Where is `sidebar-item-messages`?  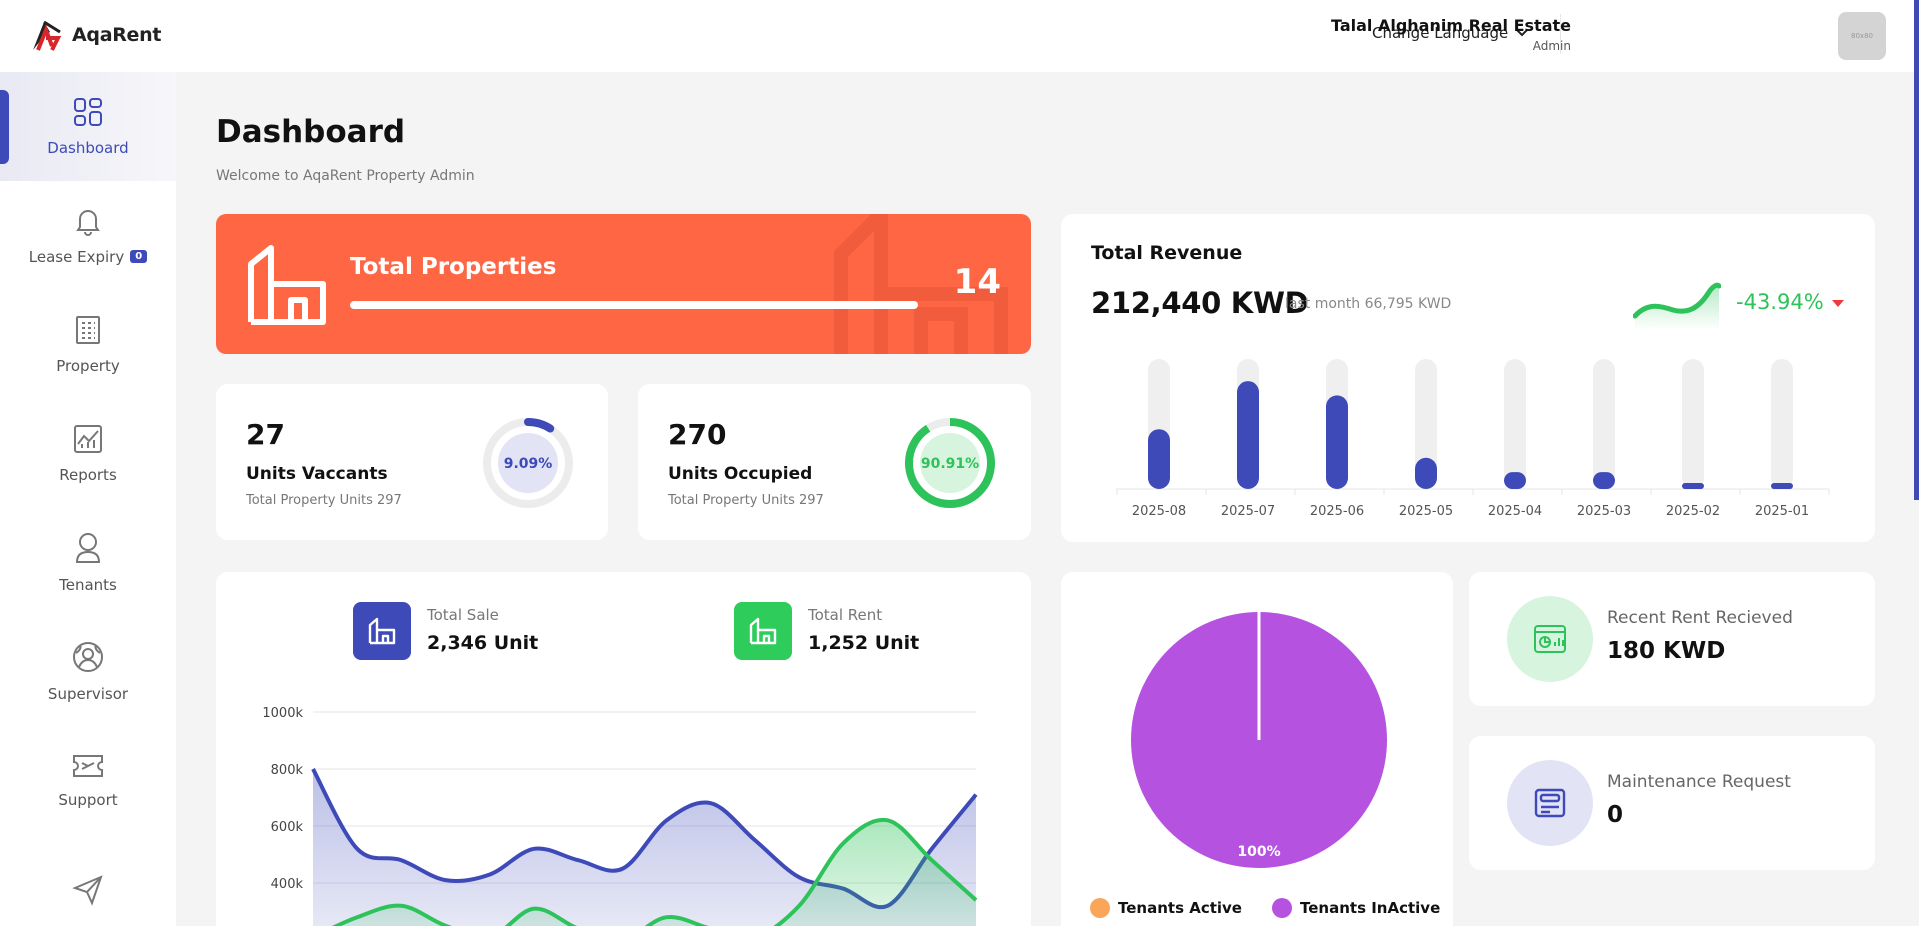
sidebar-item-messages is located at coordinates (88, 880).